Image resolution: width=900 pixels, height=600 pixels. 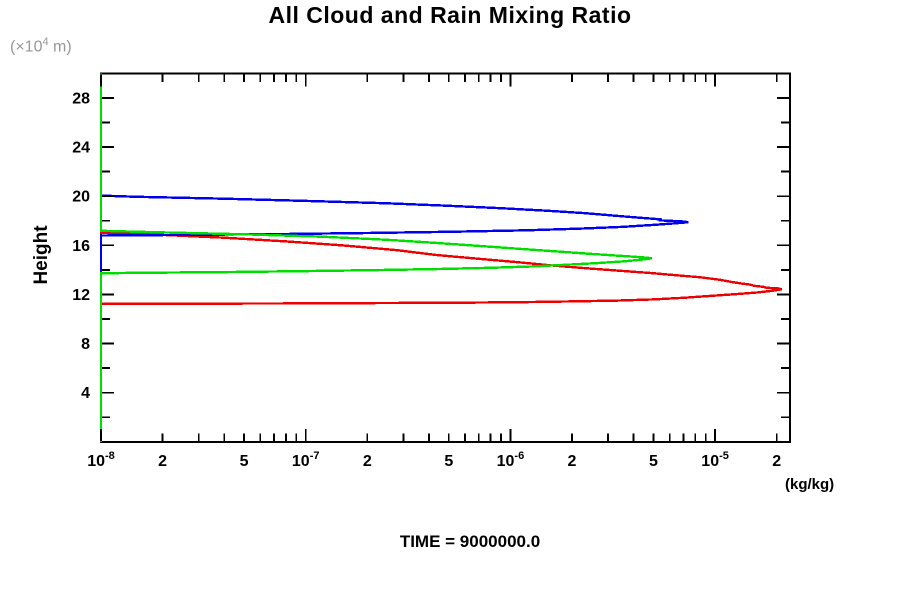 What do you see at coordinates (306, 460) in the screenshot?
I see `x-tick-label: 10⁻⁷` at bounding box center [306, 460].